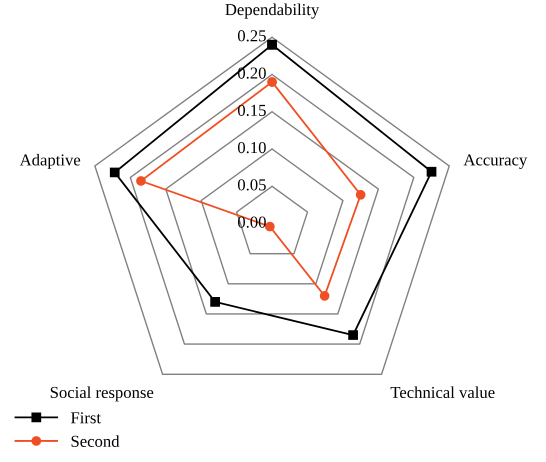  Describe the element at coordinates (50, 161) in the screenshot. I see `spoke-label: Adaptive` at that location.